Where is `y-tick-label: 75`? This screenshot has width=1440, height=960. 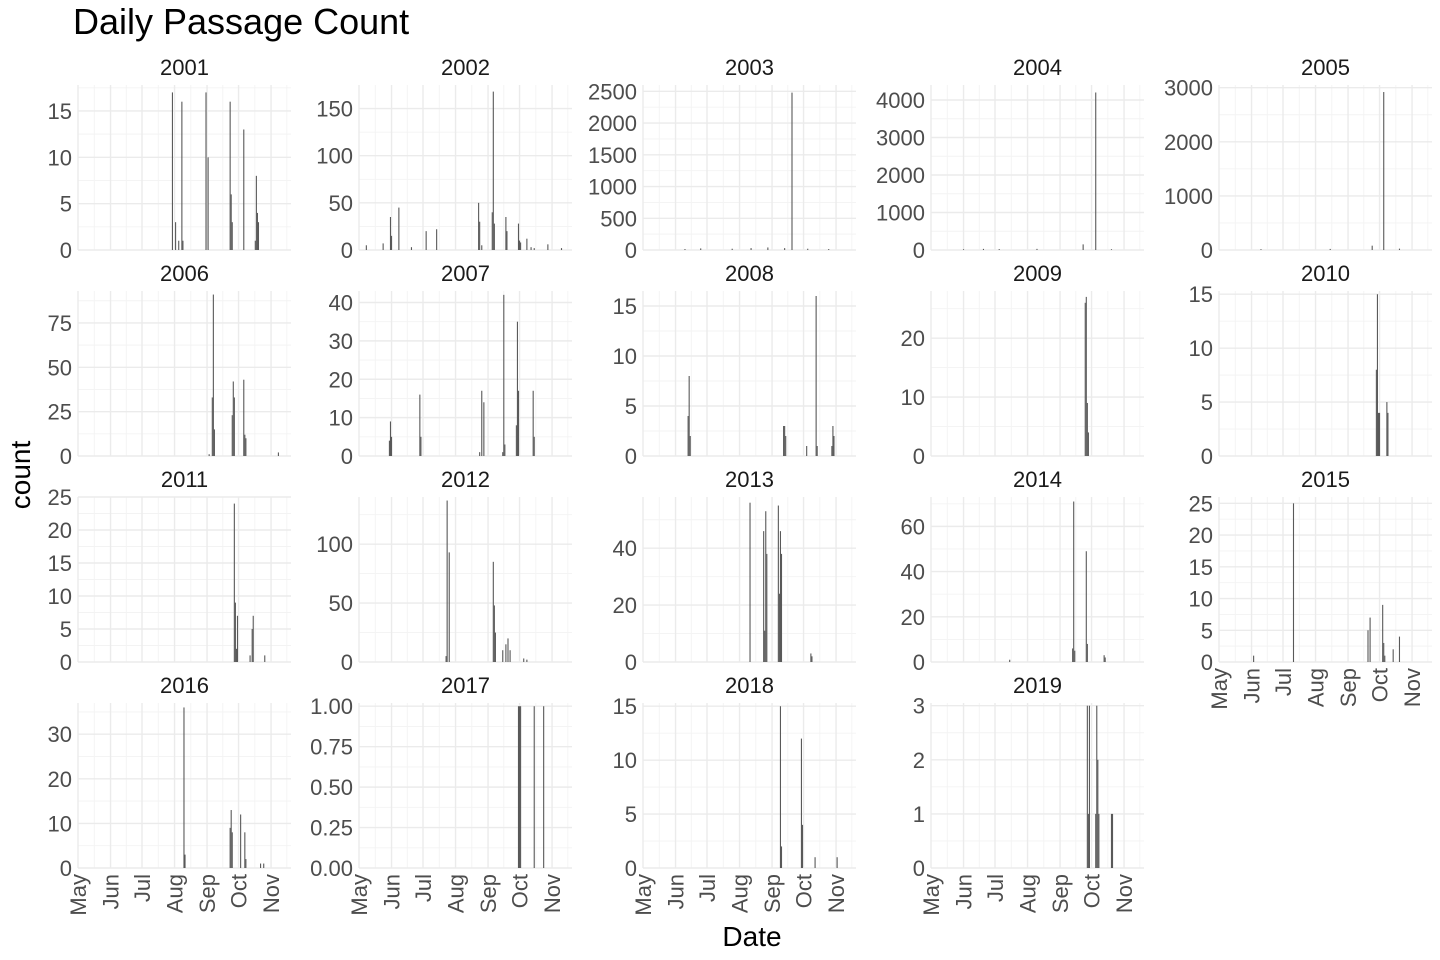
y-tick-label: 75 is located at coordinates (60, 323).